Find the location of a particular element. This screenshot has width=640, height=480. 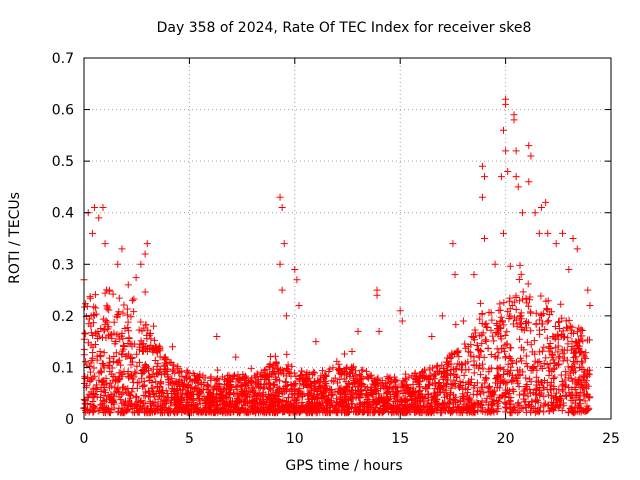

y-tick-label: 0.6 is located at coordinates (63, 111).